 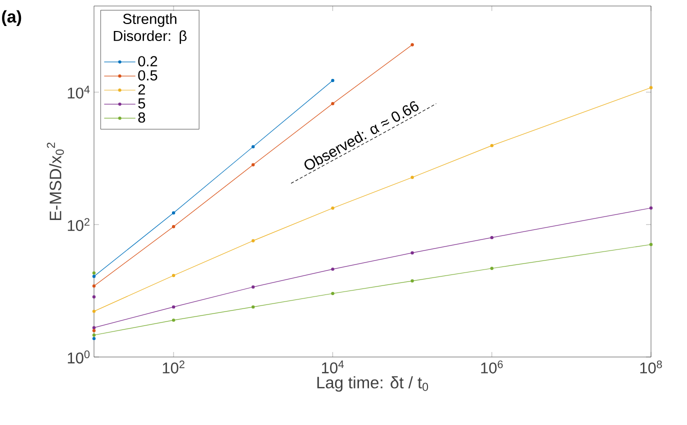 I want to click on legend-label: 2, so click(x=141, y=89).